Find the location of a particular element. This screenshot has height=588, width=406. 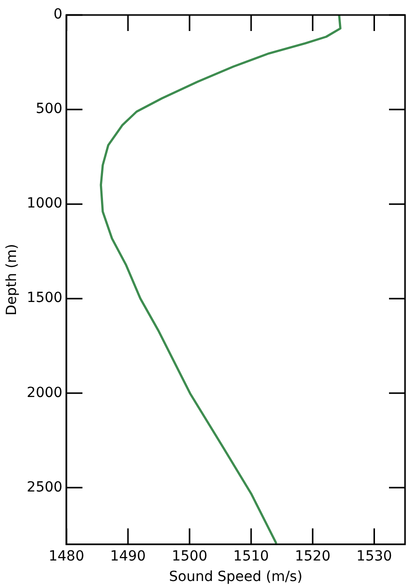

x-tick-label: 1500 is located at coordinates (190, 556).